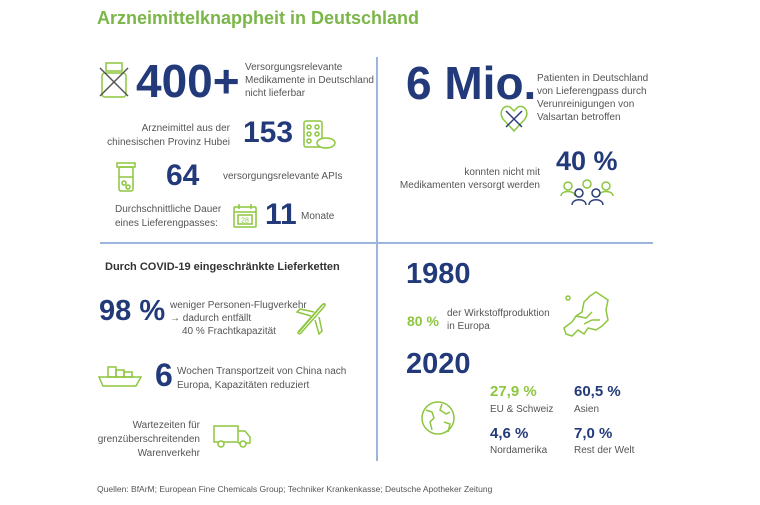 The image size is (760, 505). Describe the element at coordinates (168, 142) in the screenshot. I see `text-line: chinesischen Provinz Hubei` at that location.